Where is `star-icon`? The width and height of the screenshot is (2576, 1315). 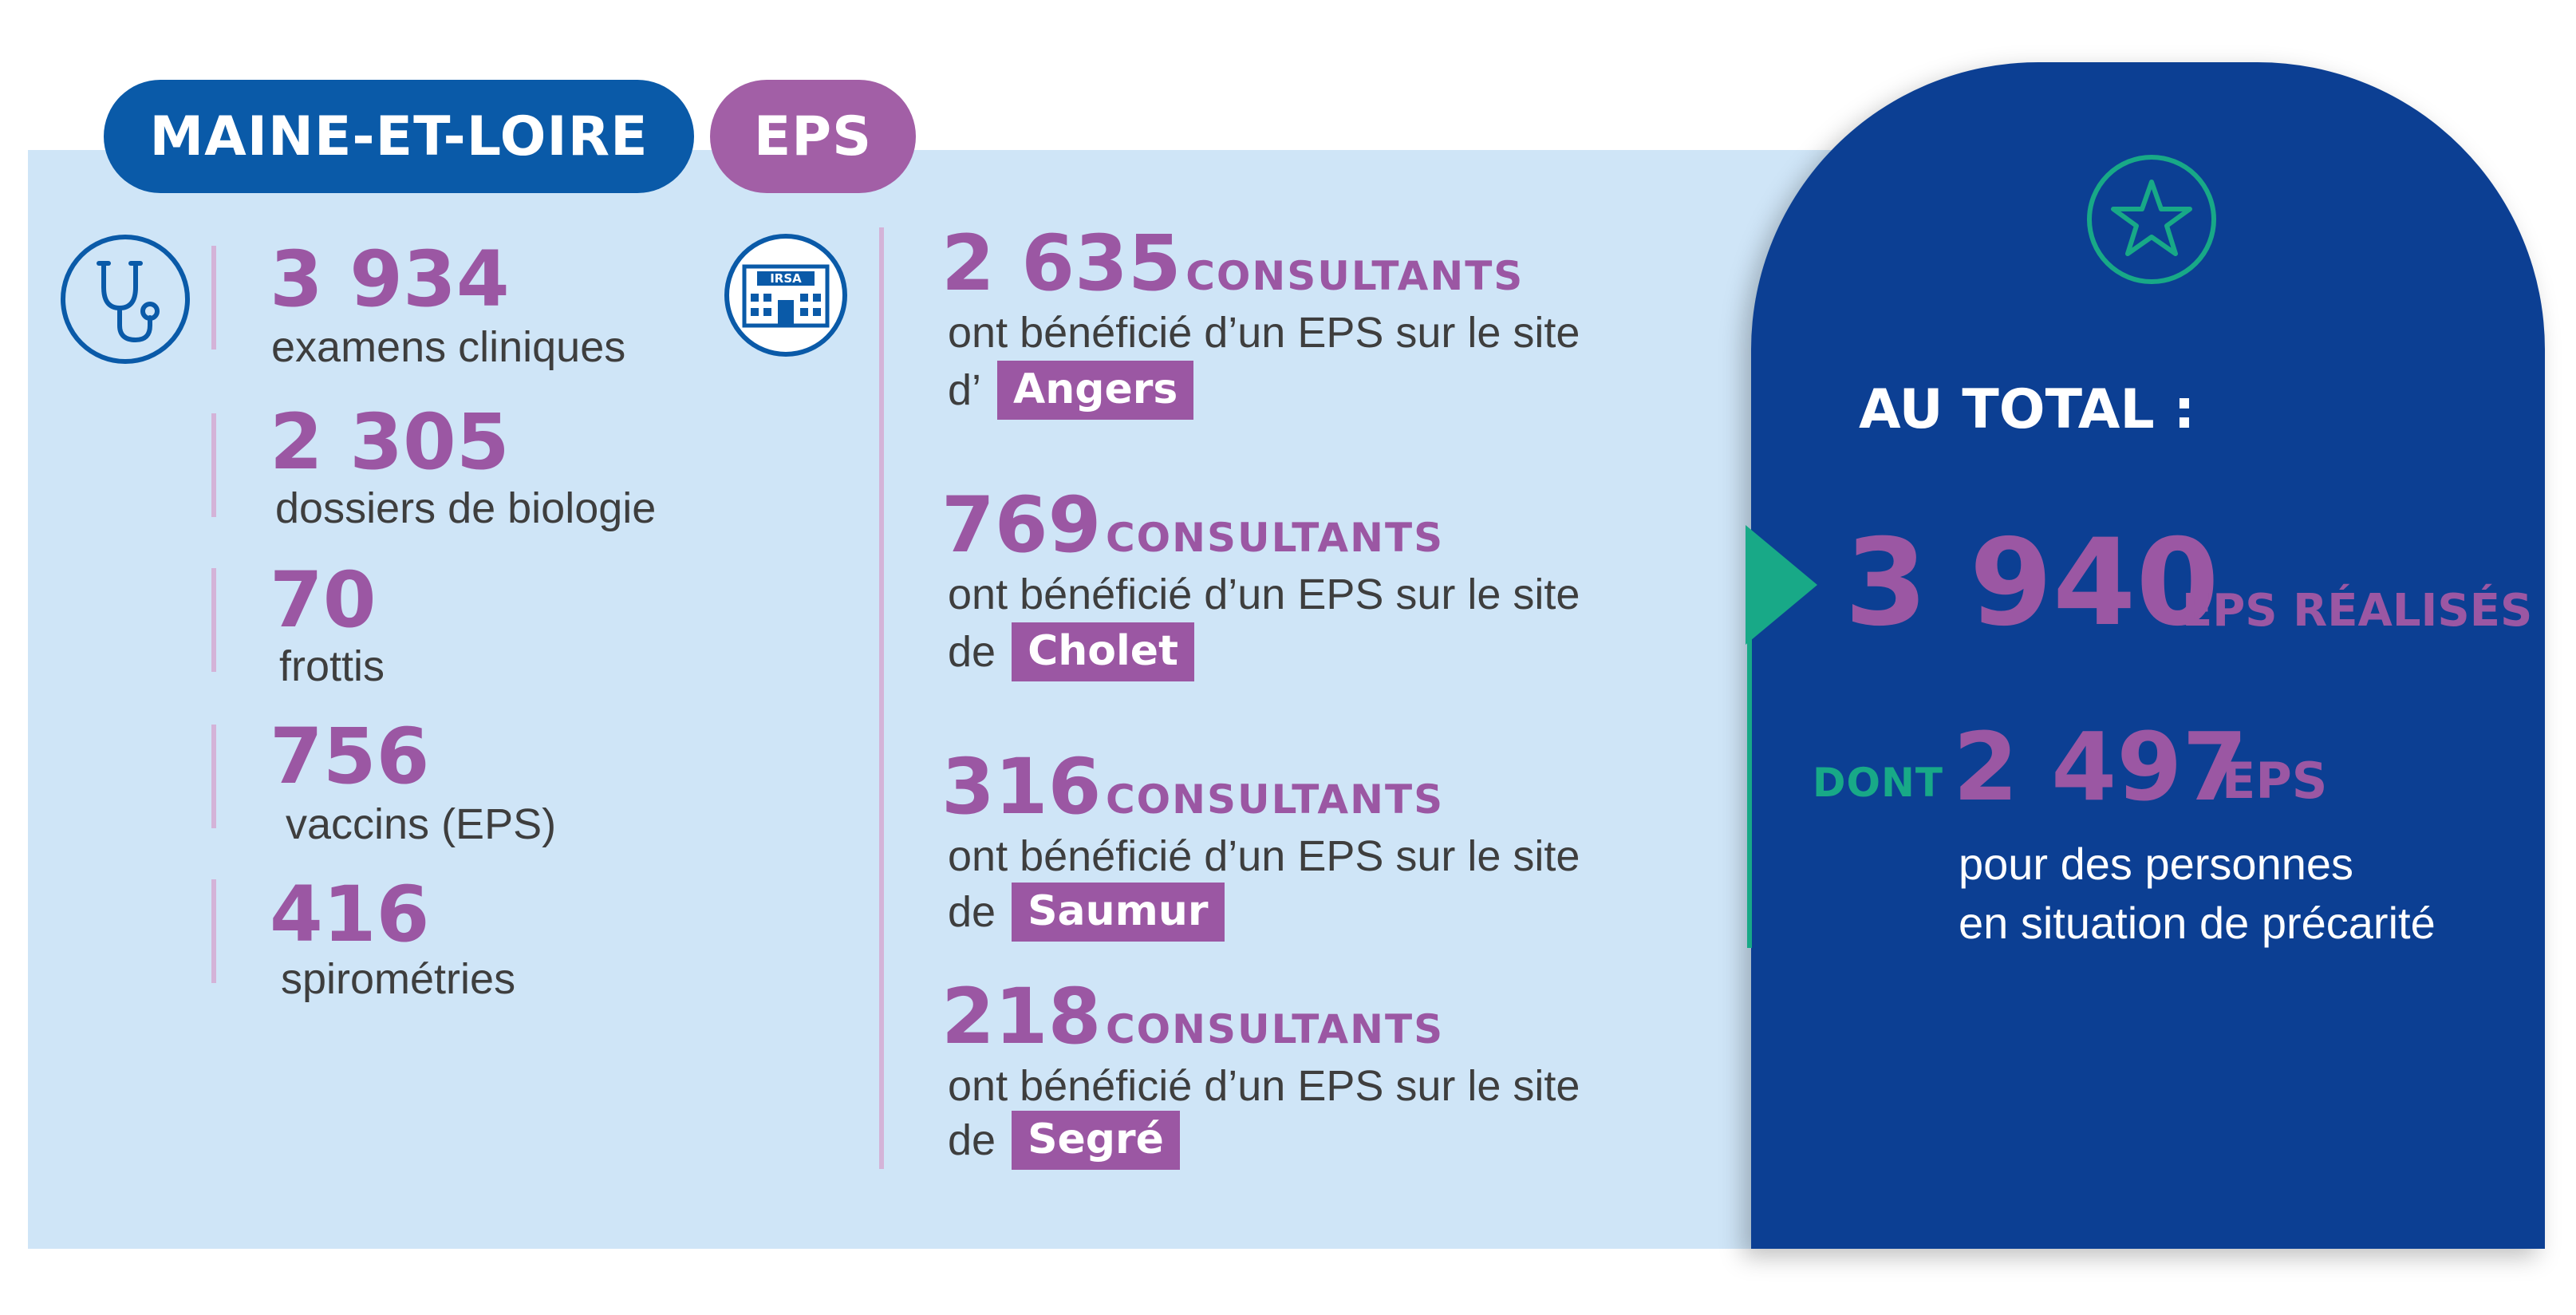 star-icon is located at coordinates (2152, 219).